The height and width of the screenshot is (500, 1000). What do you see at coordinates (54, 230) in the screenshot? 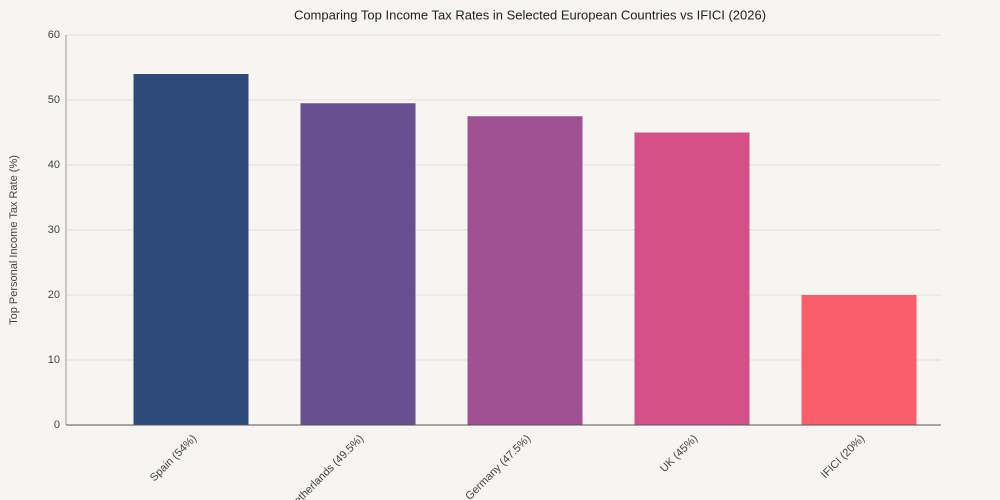
I see `y-tick-label: 30` at bounding box center [54, 230].